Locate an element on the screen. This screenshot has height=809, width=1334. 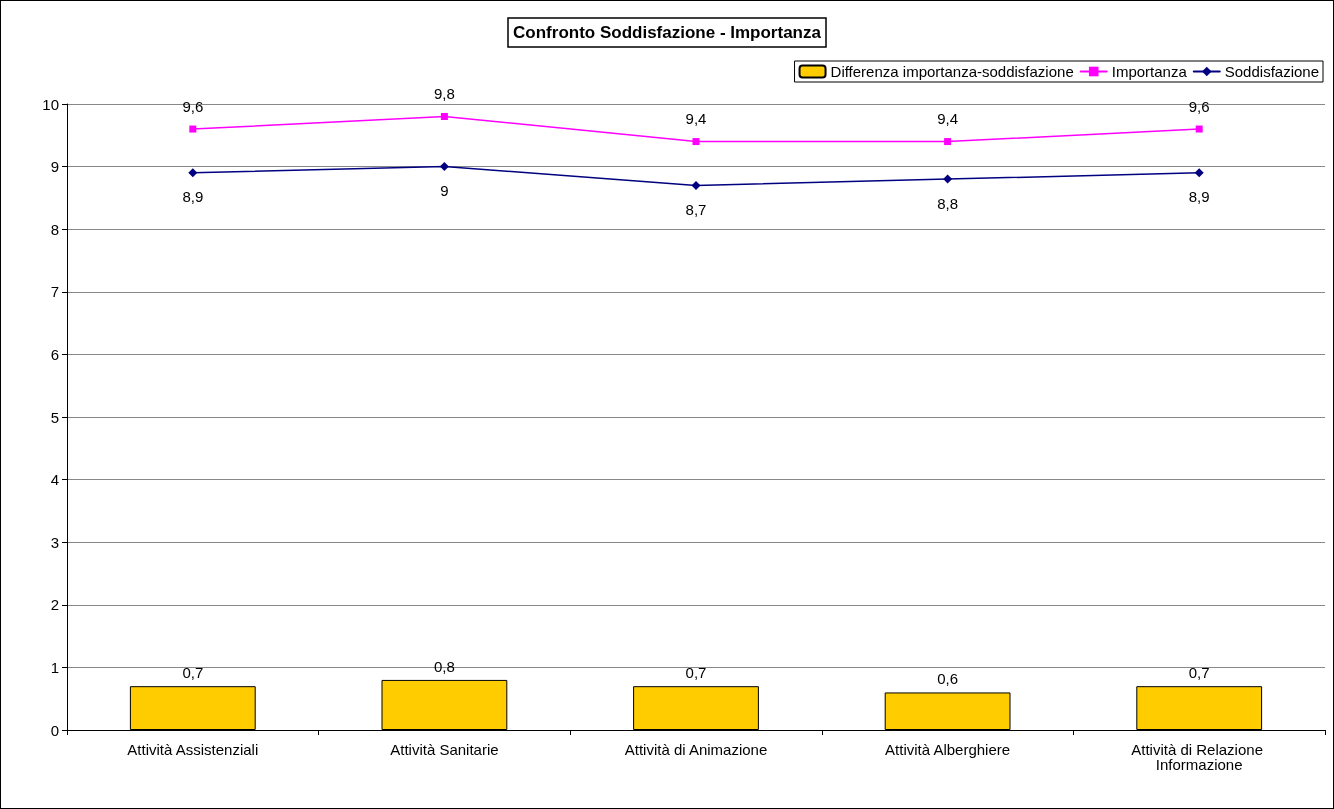
y-tick-label: 6 is located at coordinates (54, 354).